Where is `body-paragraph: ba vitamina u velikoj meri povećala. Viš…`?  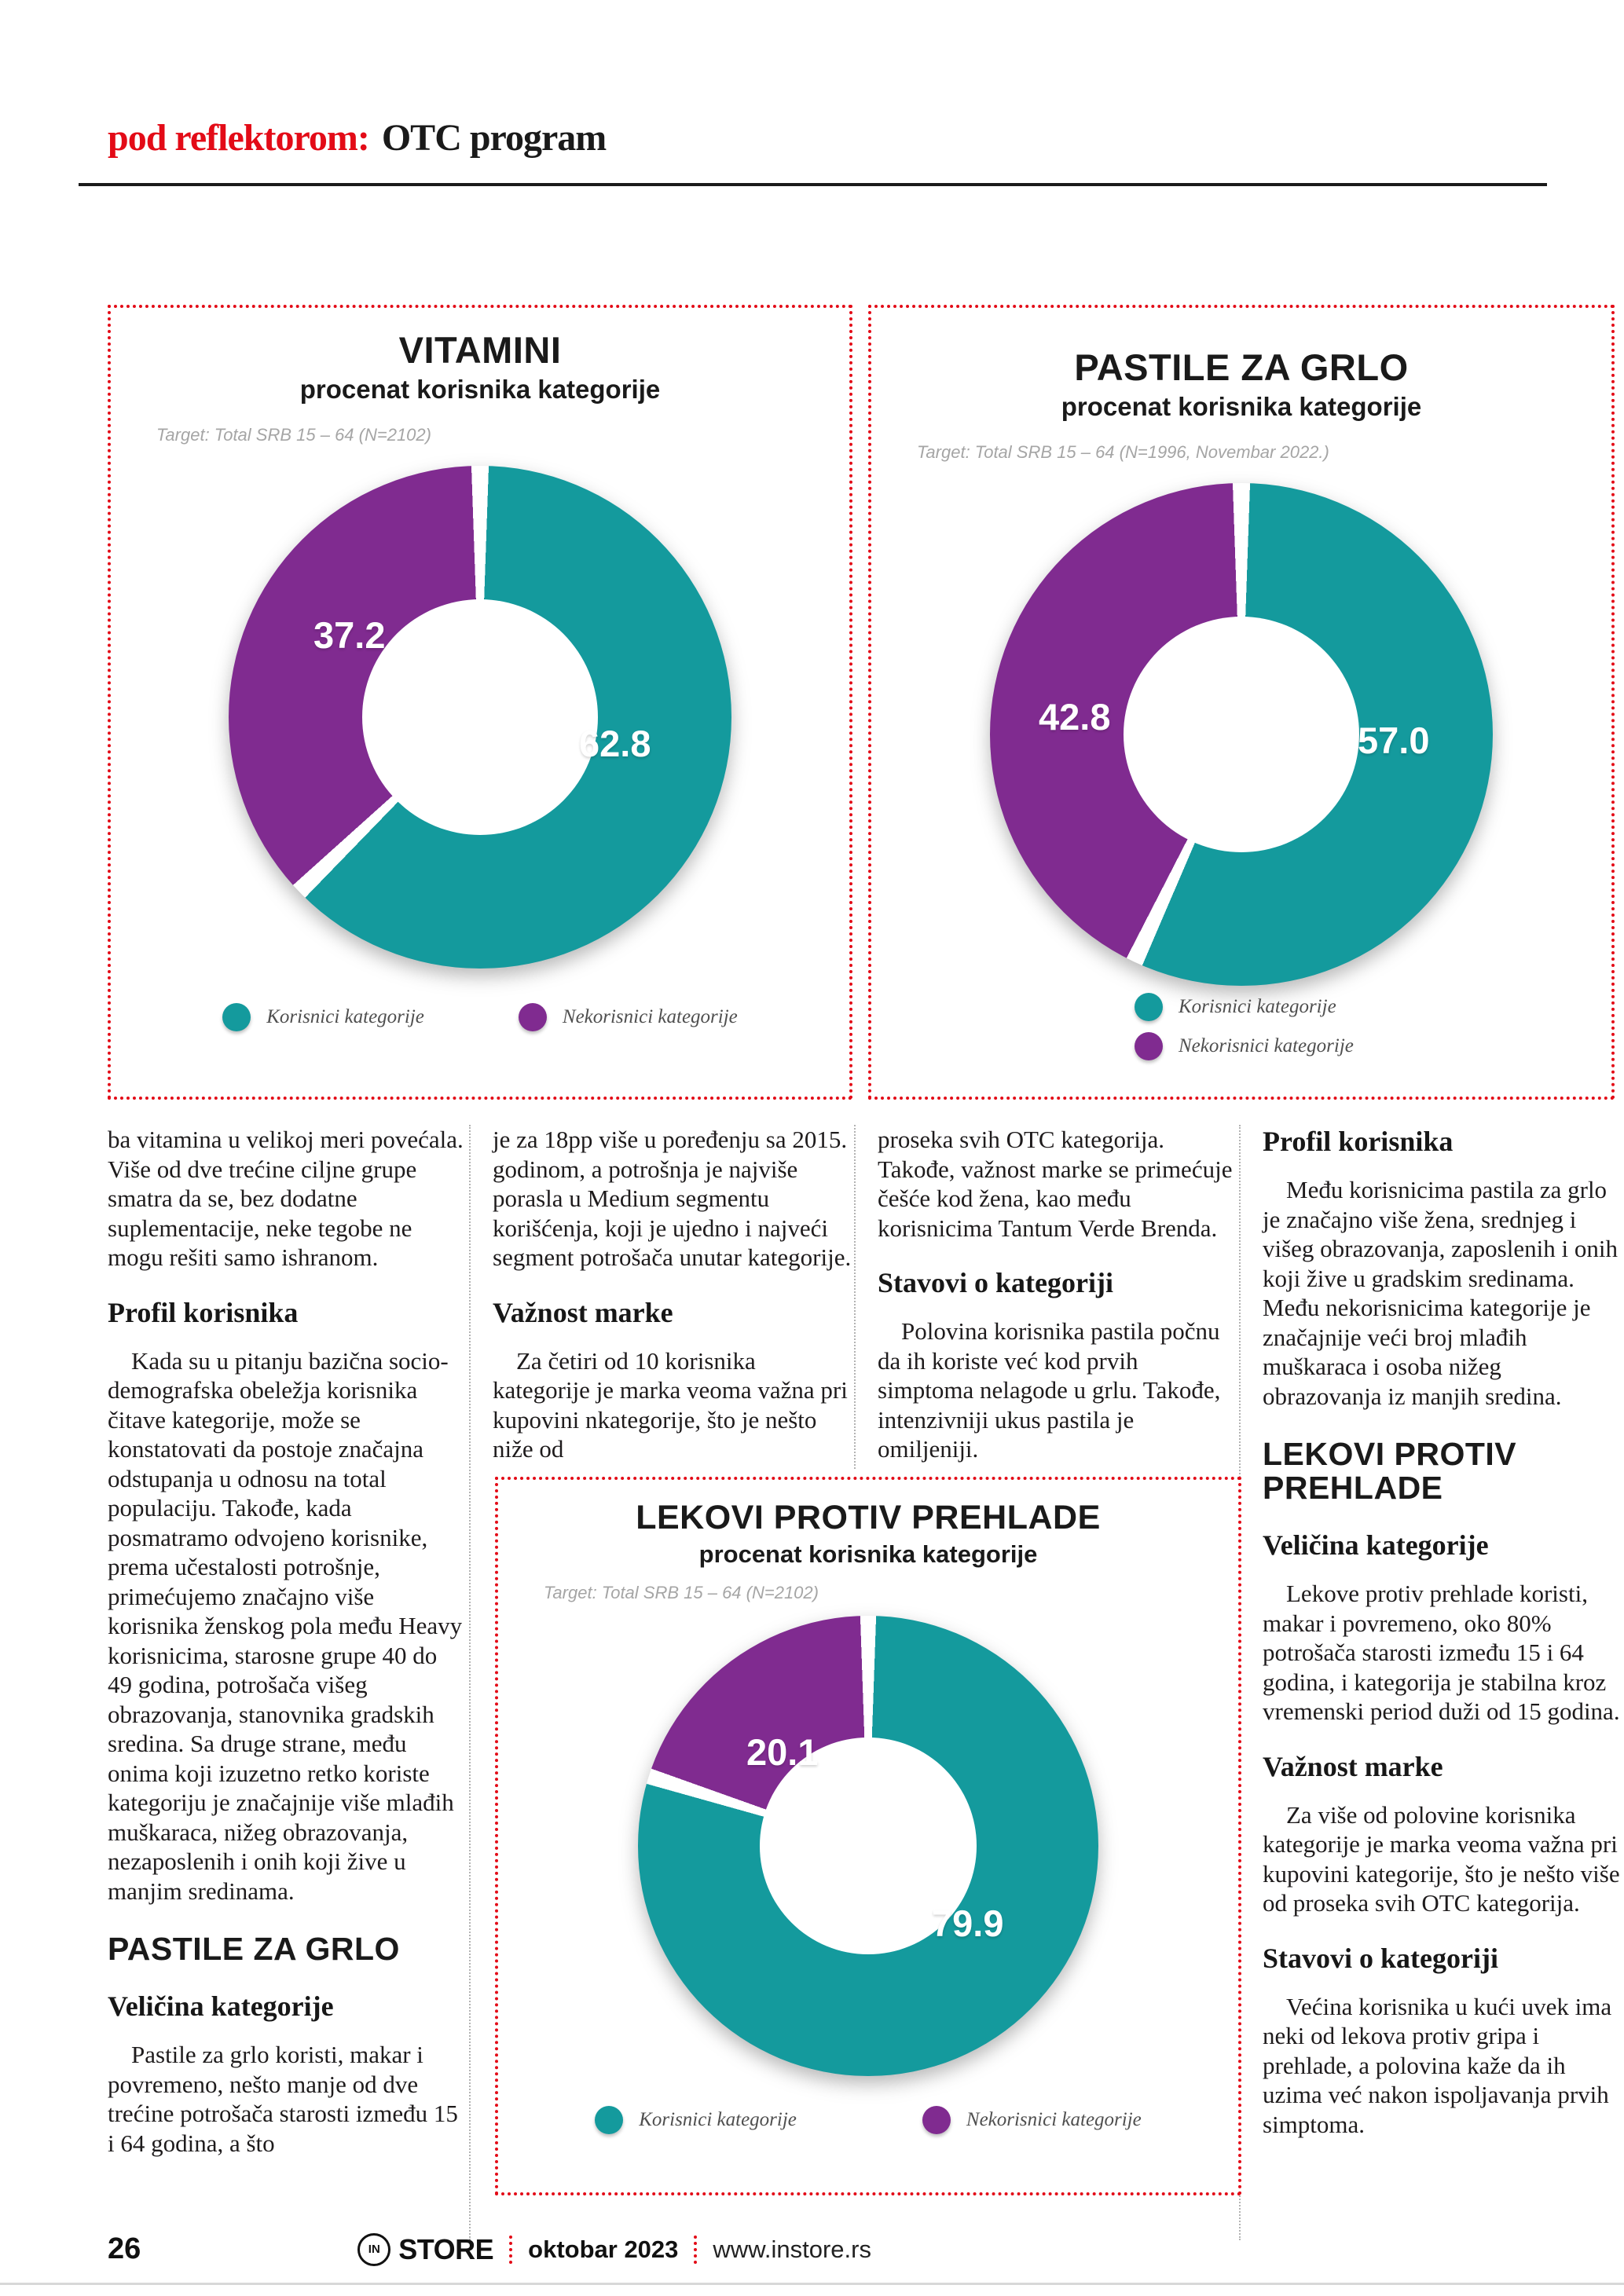 body-paragraph: ba vitamina u velikoj meri povećala. Viš… is located at coordinates (286, 1199).